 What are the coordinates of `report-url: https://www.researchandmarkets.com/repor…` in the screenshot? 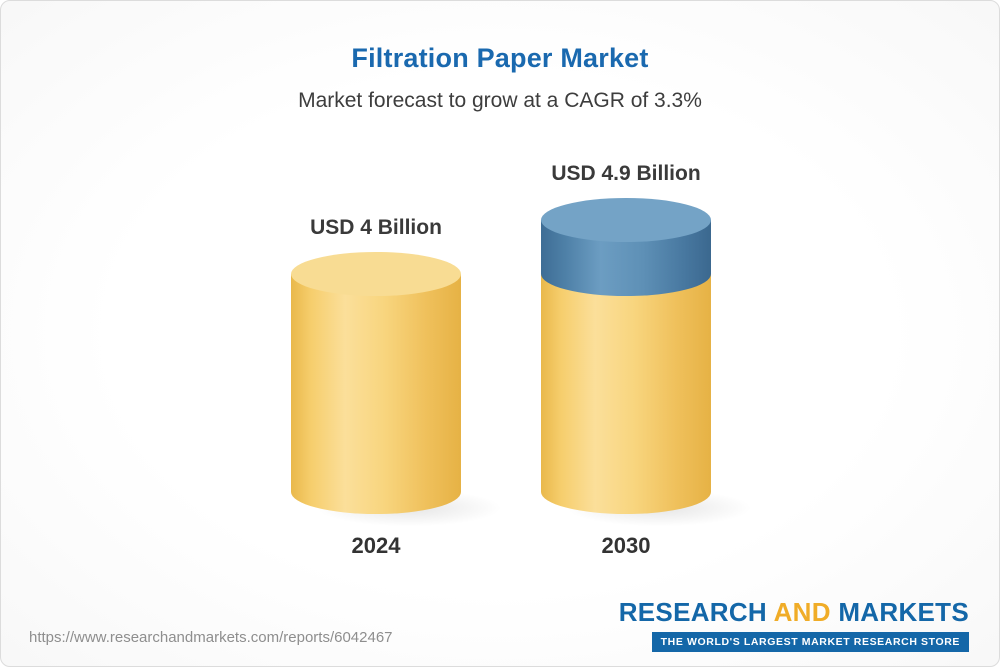 It's located at (211, 637).